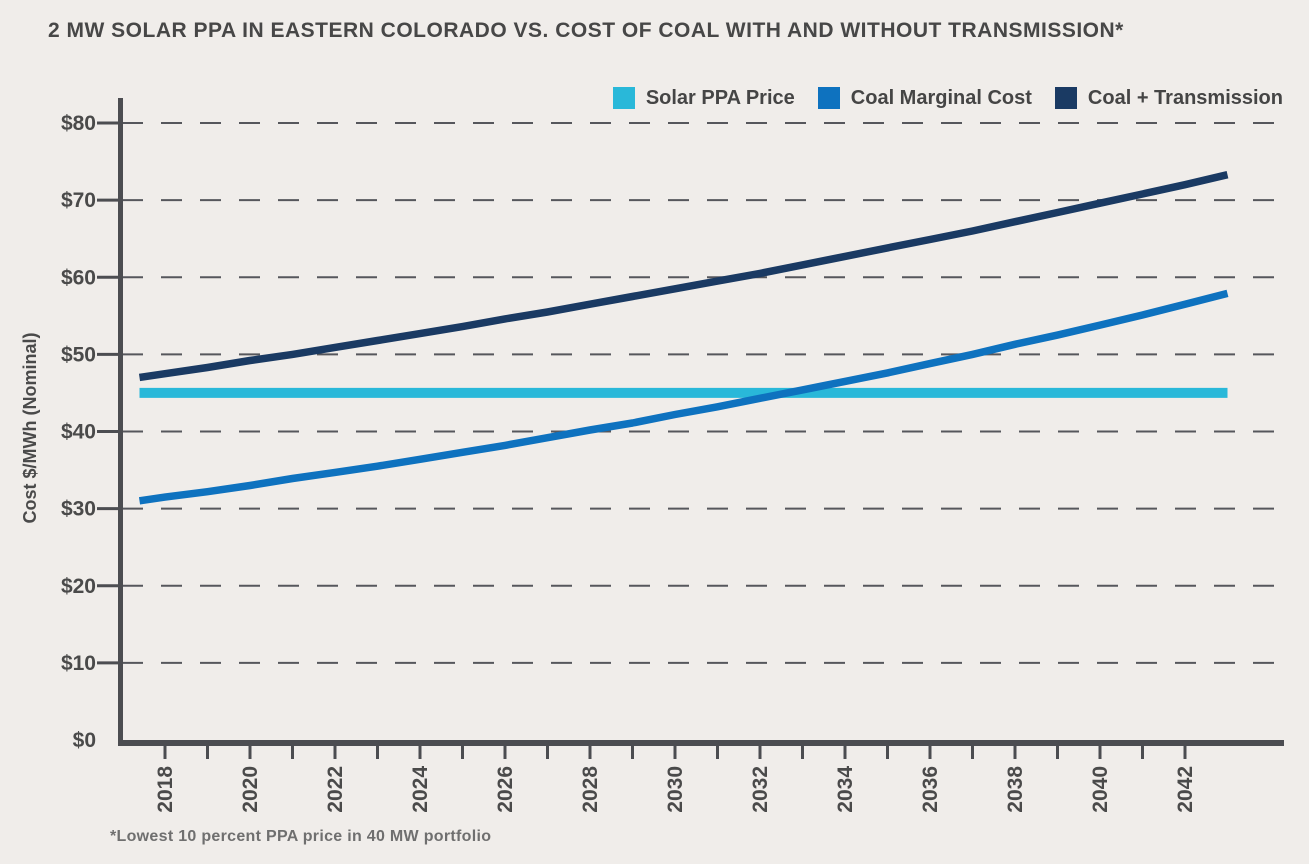 Image resolution: width=1309 pixels, height=864 pixels. What do you see at coordinates (335, 789) in the screenshot?
I see `x-tick-label: 2022` at bounding box center [335, 789].